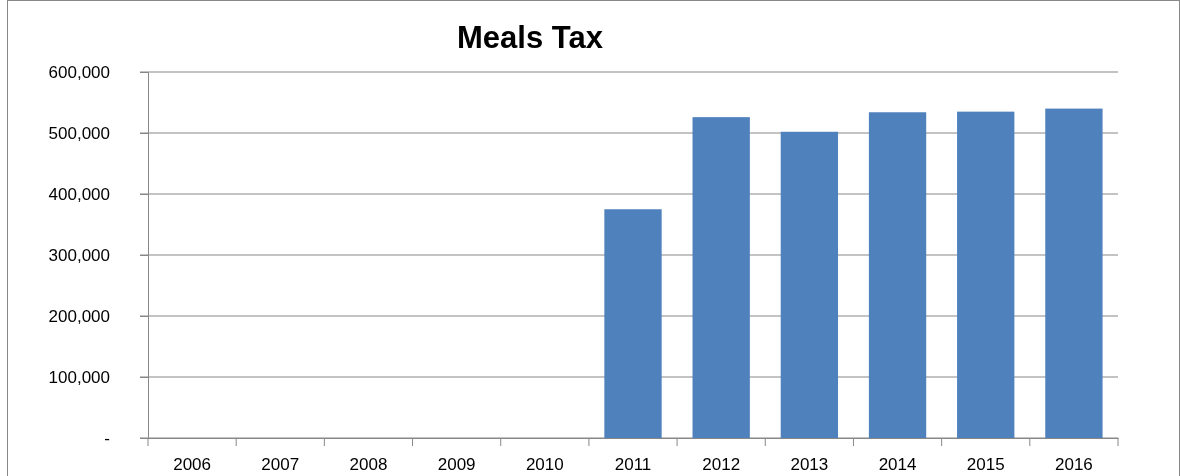 This screenshot has width=1180, height=476. I want to click on y-tick-label: -, so click(107, 438).